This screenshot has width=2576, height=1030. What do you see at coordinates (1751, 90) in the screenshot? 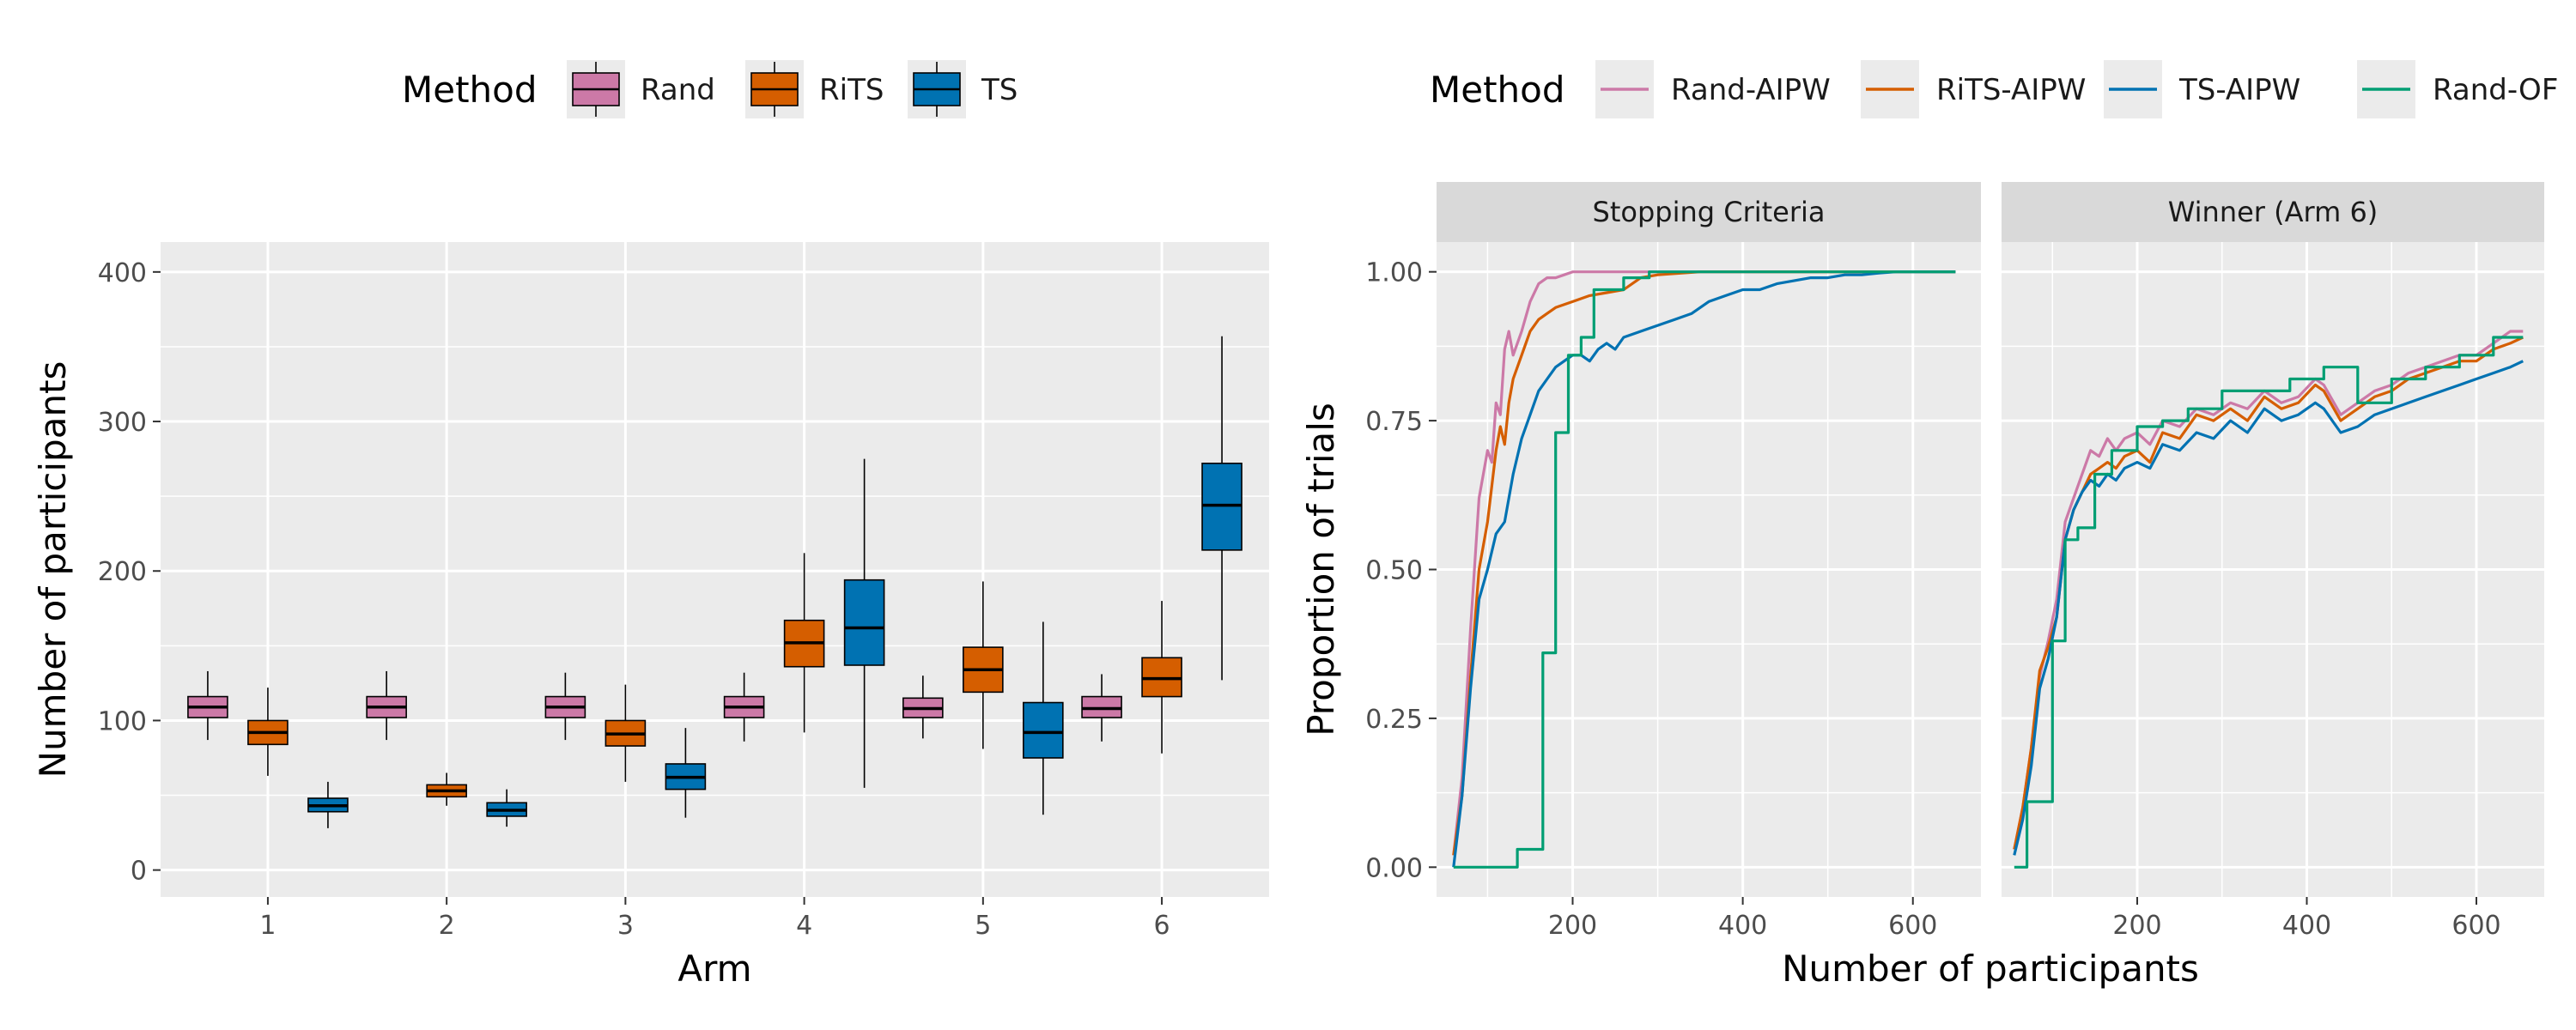
I see `legend-label-rand-aipw: Rand-AIPW` at bounding box center [1751, 90].